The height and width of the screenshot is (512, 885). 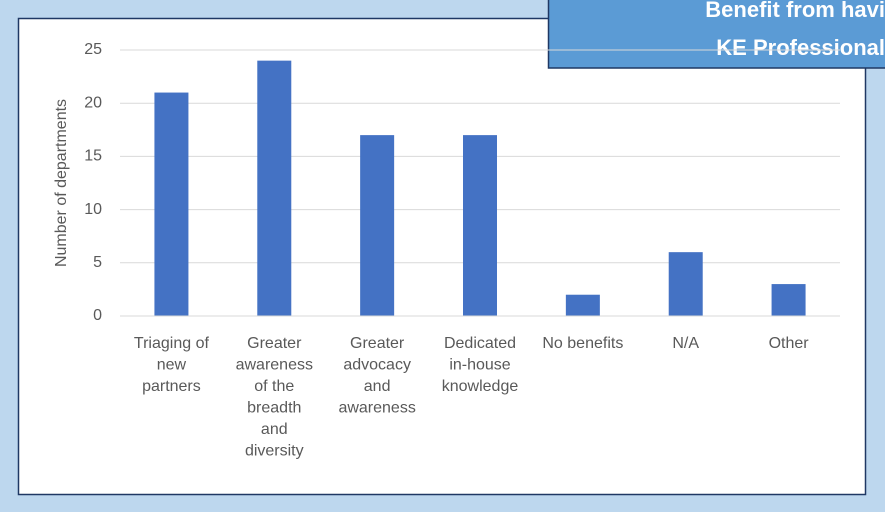 What do you see at coordinates (93, 209) in the screenshot?
I see `y-tick-label: 10` at bounding box center [93, 209].